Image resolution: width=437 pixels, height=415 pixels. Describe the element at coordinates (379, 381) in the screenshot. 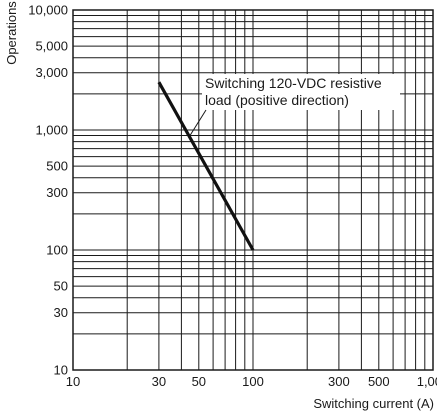

I see `x-tick-label: 500` at that location.